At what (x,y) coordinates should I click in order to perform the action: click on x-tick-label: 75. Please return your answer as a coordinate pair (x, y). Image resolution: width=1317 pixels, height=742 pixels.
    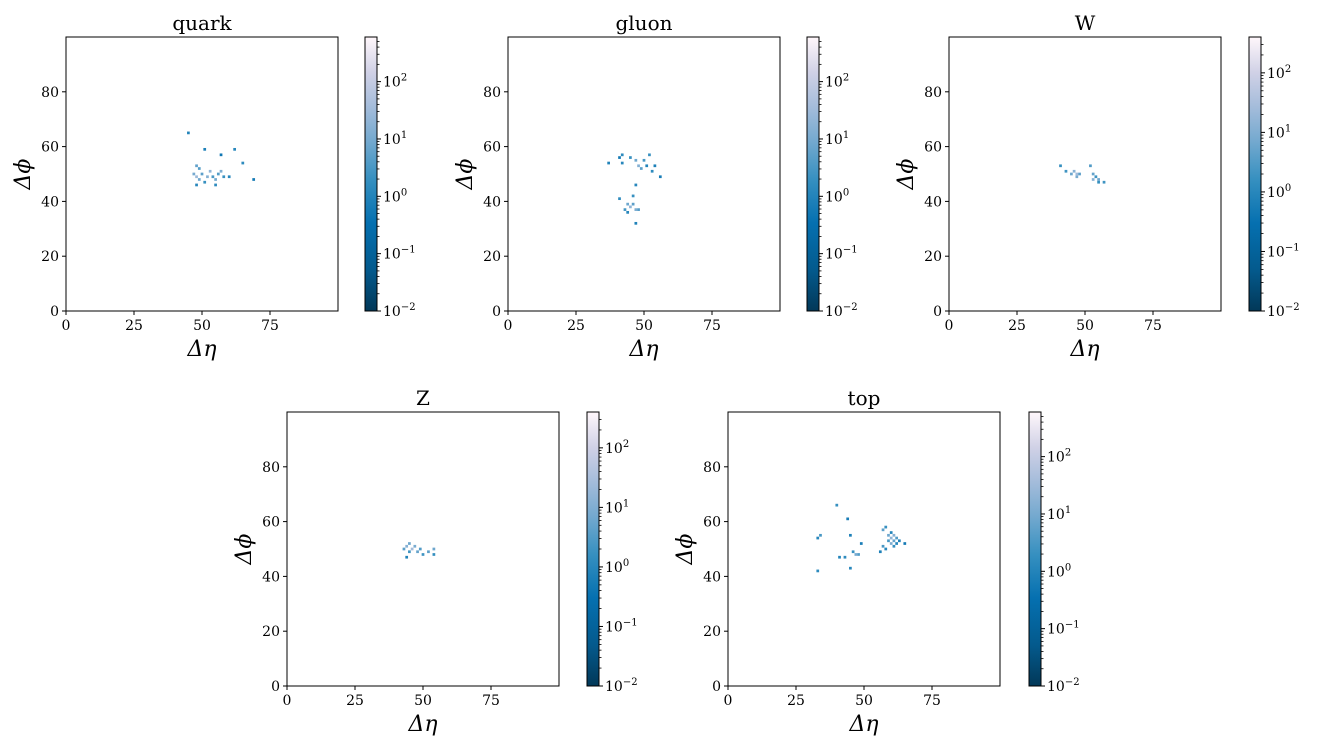
    Looking at the image, I should click on (270, 326).